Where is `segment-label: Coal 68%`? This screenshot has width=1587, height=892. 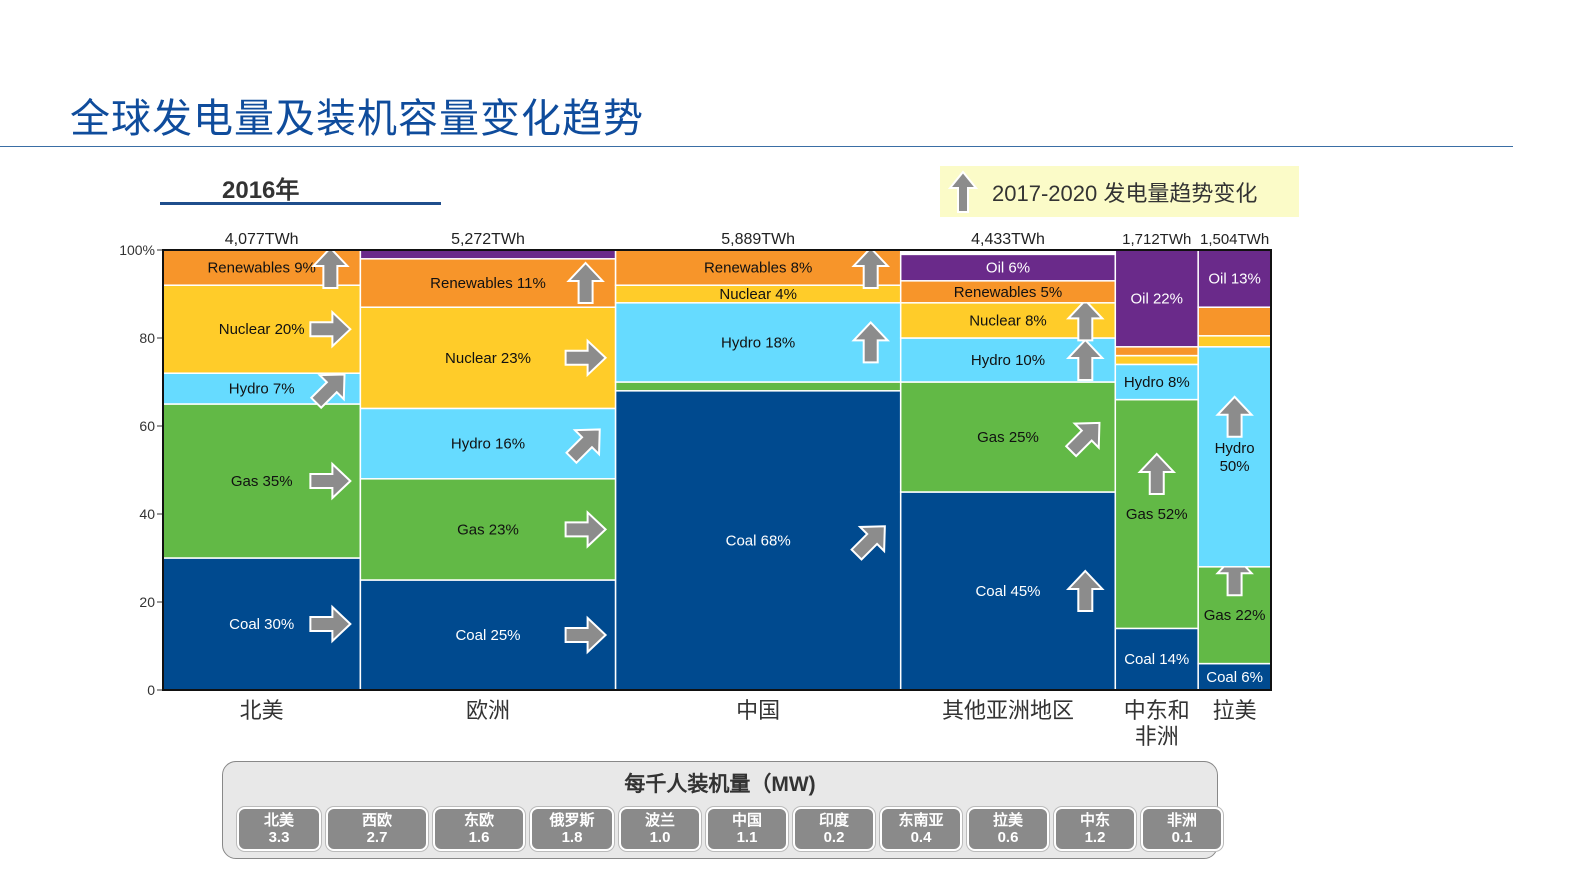 segment-label: Coal 68% is located at coordinates (758, 540).